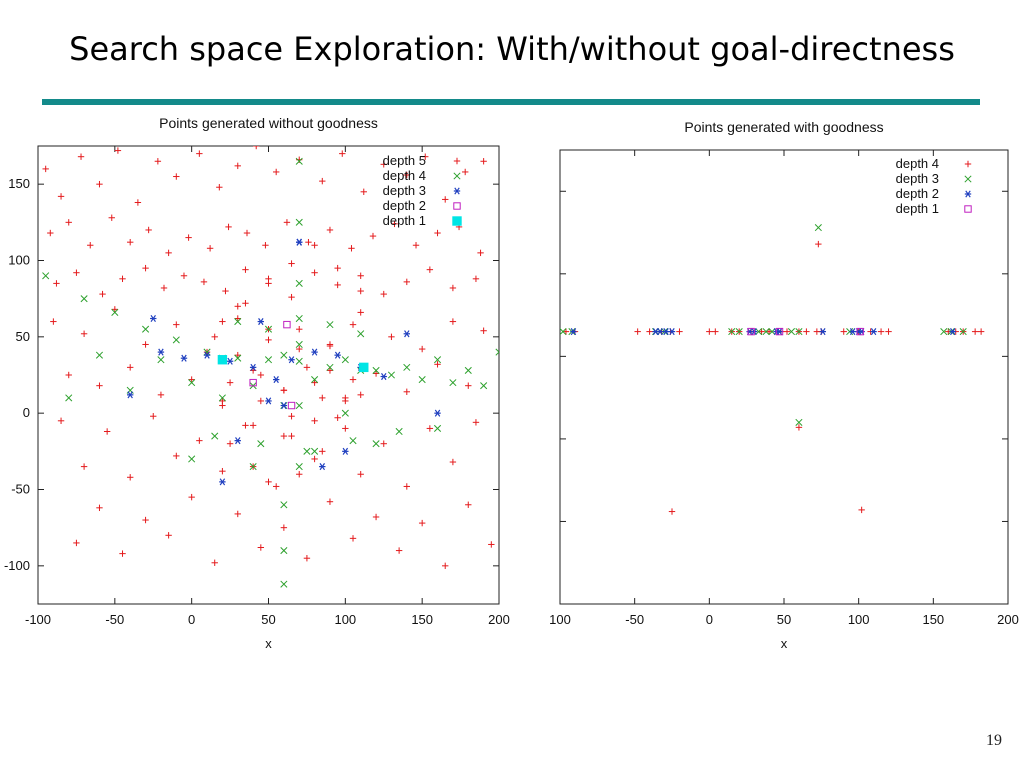 Image resolution: width=1024 pixels, height=768 pixels. What do you see at coordinates (19, 260) in the screenshot?
I see `y-tick-label: 100` at bounding box center [19, 260].